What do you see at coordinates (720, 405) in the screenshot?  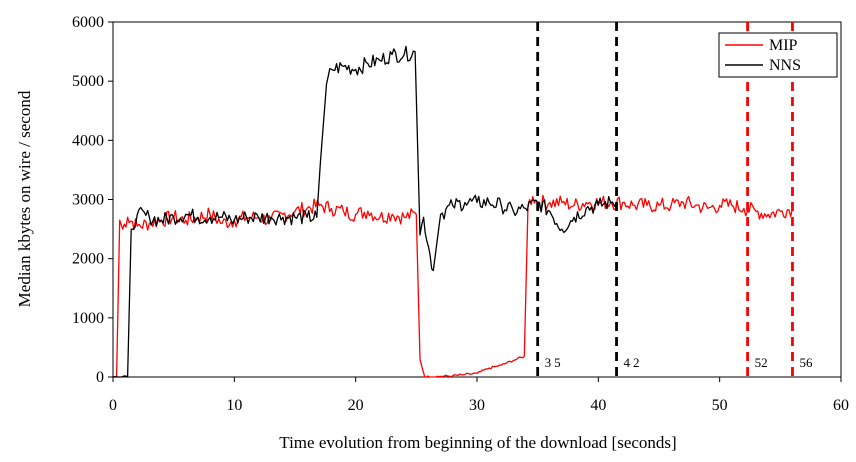 I see `x-tick-label: 50` at bounding box center [720, 405].